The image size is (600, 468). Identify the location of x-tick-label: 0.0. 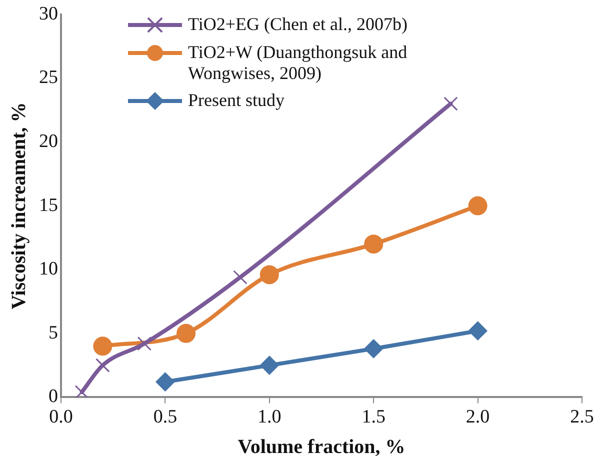
(61, 417).